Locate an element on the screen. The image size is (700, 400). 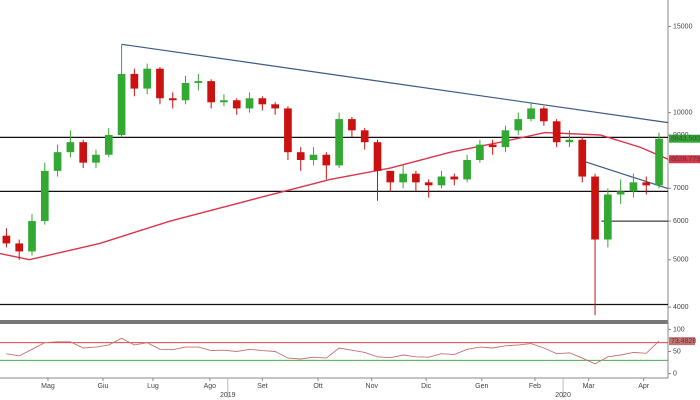
y-tick-label: 10000 is located at coordinates (683, 112).